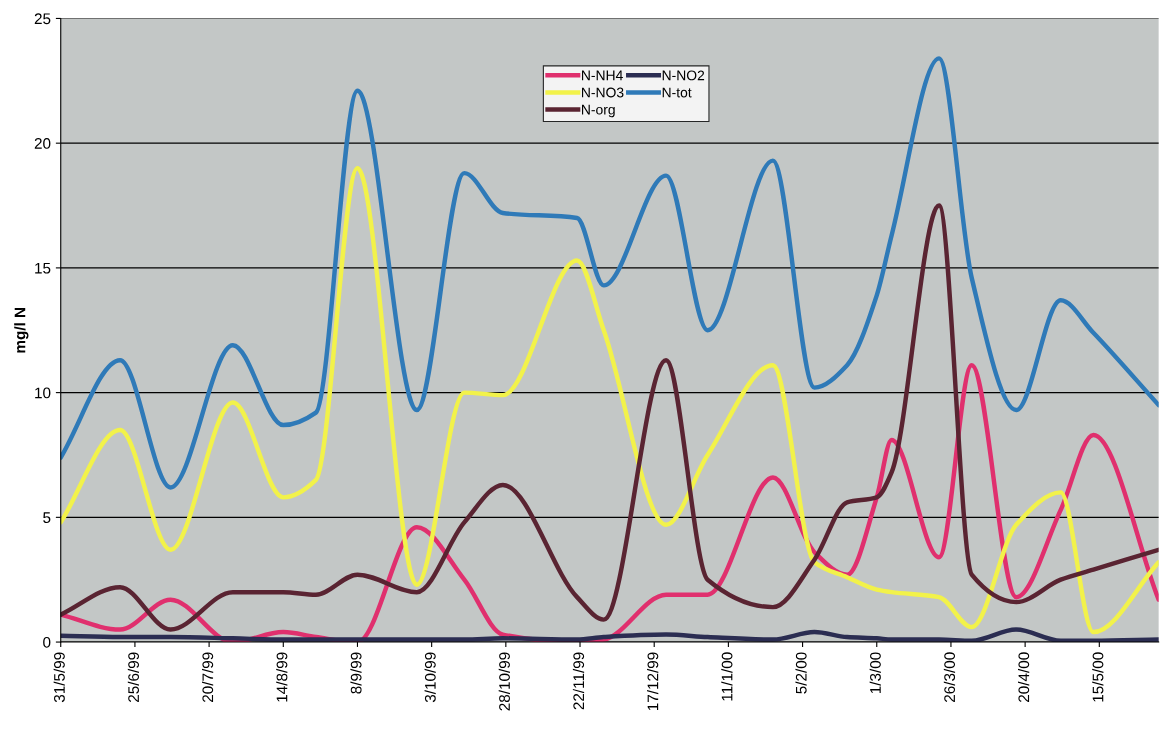 The image size is (1168, 738). I want to click on x-tick-label: 14/8/99, so click(282, 677).